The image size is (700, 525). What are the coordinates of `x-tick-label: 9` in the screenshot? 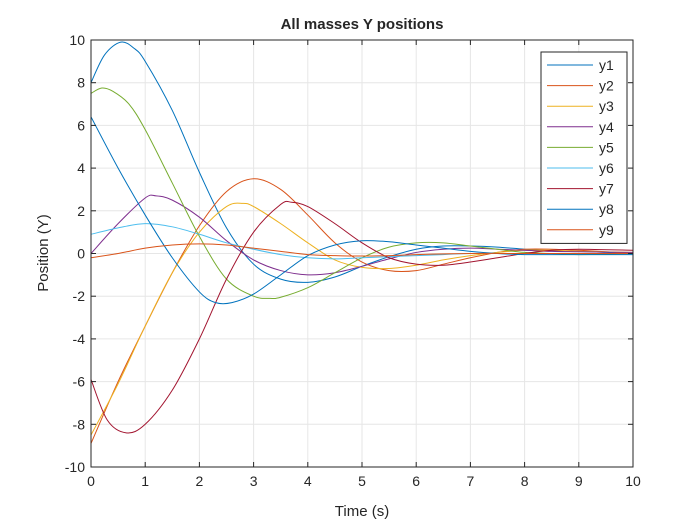 It's located at (579, 481).